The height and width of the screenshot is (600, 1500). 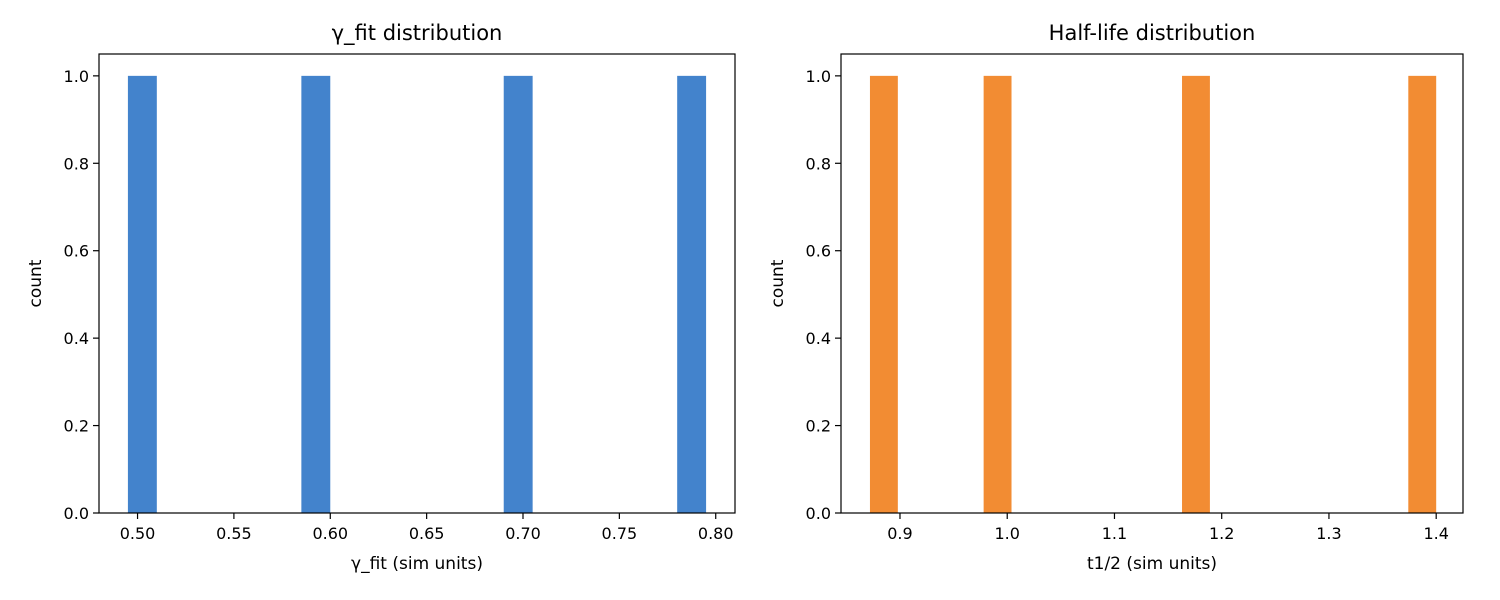 I want to click on x-tick-label: 1.2, so click(x=1221, y=533).